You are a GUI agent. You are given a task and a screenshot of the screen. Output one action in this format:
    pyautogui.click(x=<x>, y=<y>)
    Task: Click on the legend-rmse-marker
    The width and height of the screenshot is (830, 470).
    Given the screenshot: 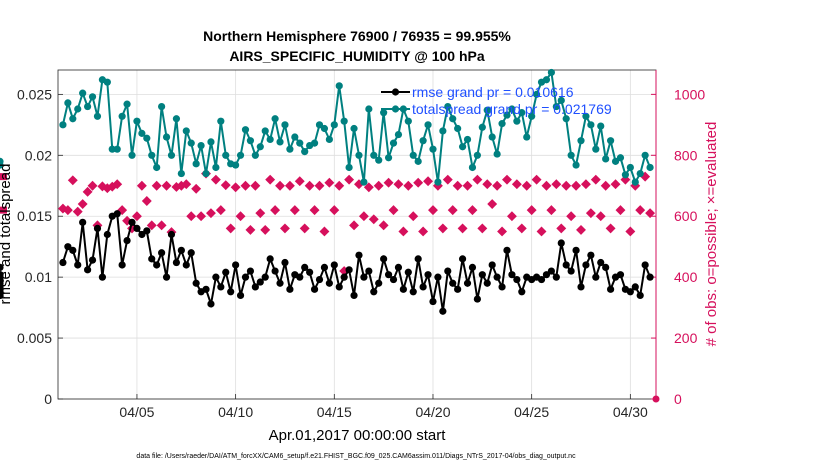 What is the action you would take?
    pyautogui.click(x=395, y=92)
    